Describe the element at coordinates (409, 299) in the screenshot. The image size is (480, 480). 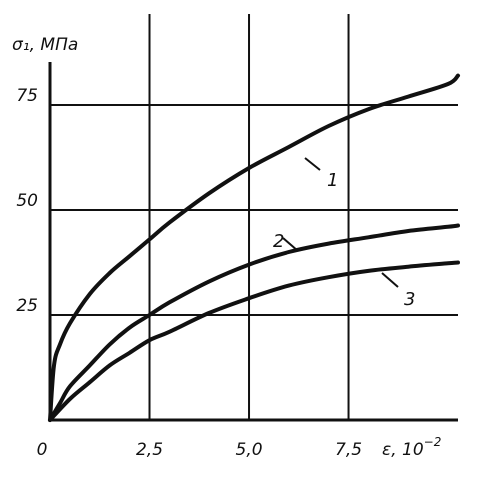
I see `series-3-label: 3` at that location.